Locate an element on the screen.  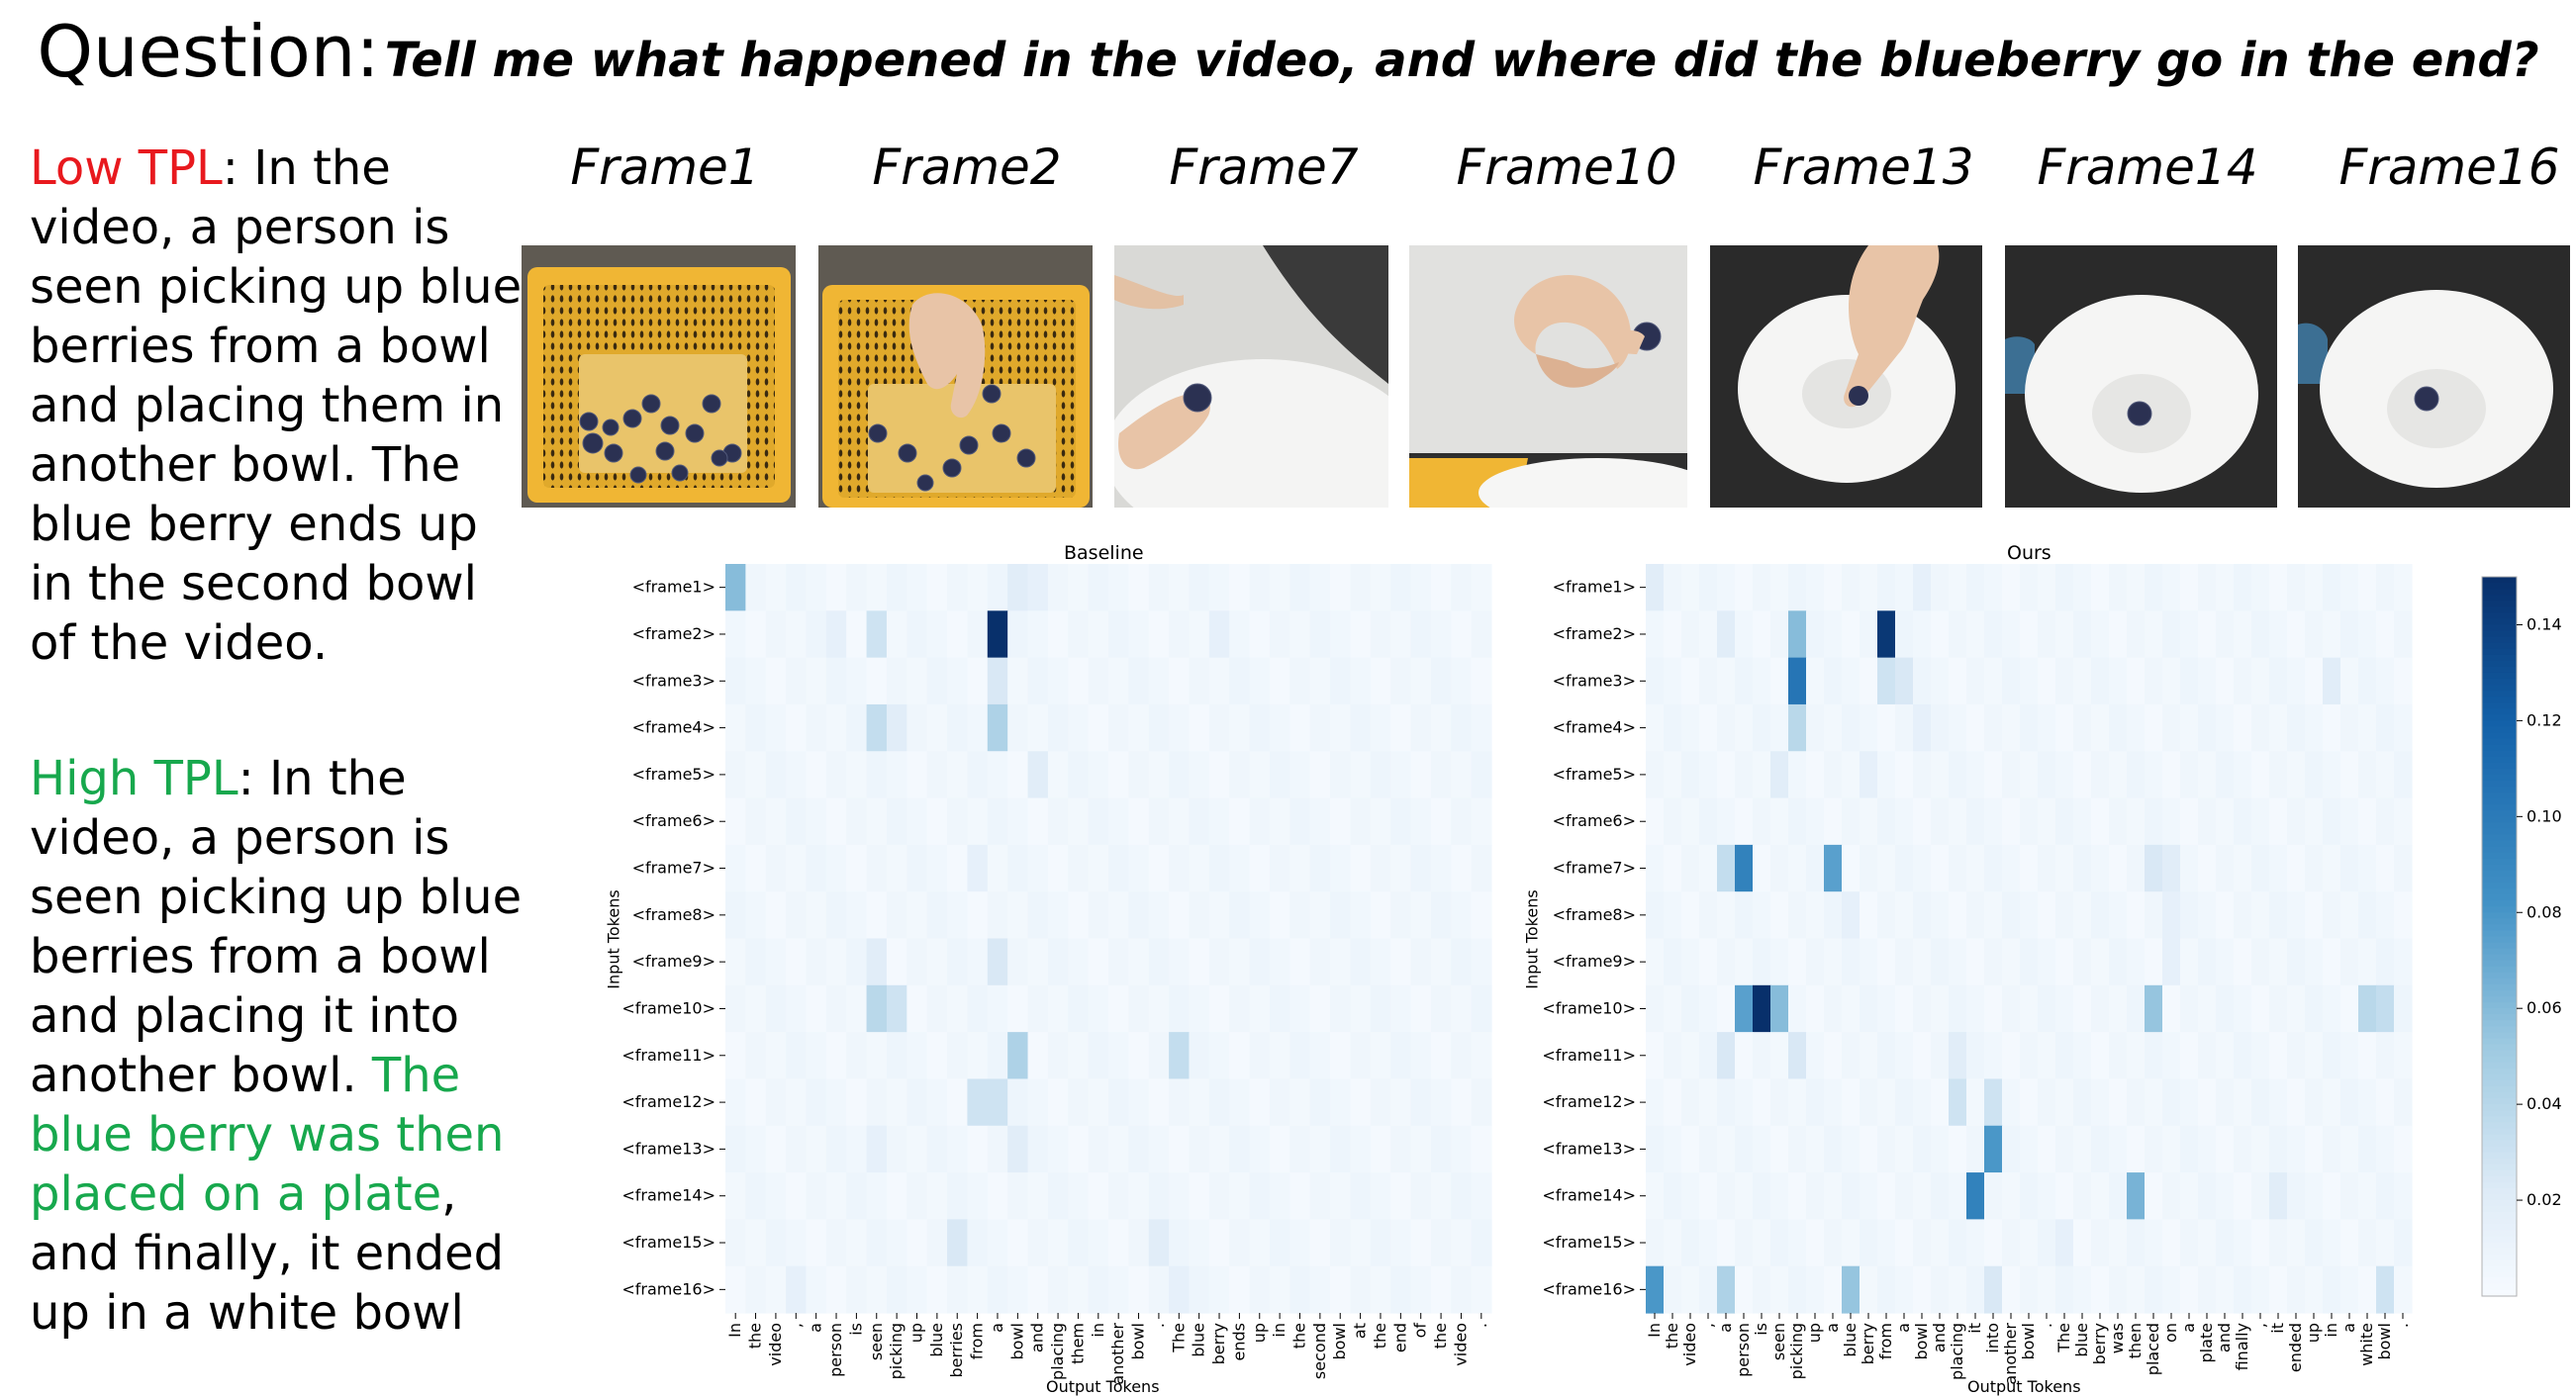
low-tpl-label: Low TPL is located at coordinates (126, 168).